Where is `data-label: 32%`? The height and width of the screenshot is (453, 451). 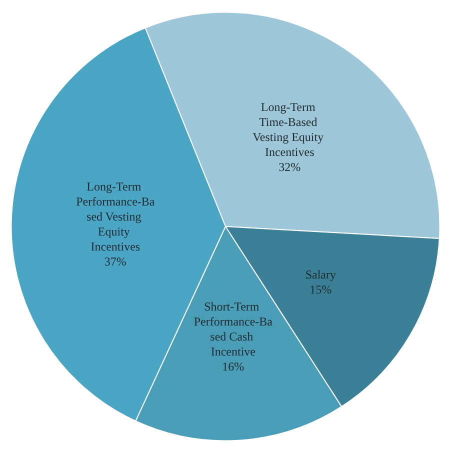 data-label: 32% is located at coordinates (289, 167).